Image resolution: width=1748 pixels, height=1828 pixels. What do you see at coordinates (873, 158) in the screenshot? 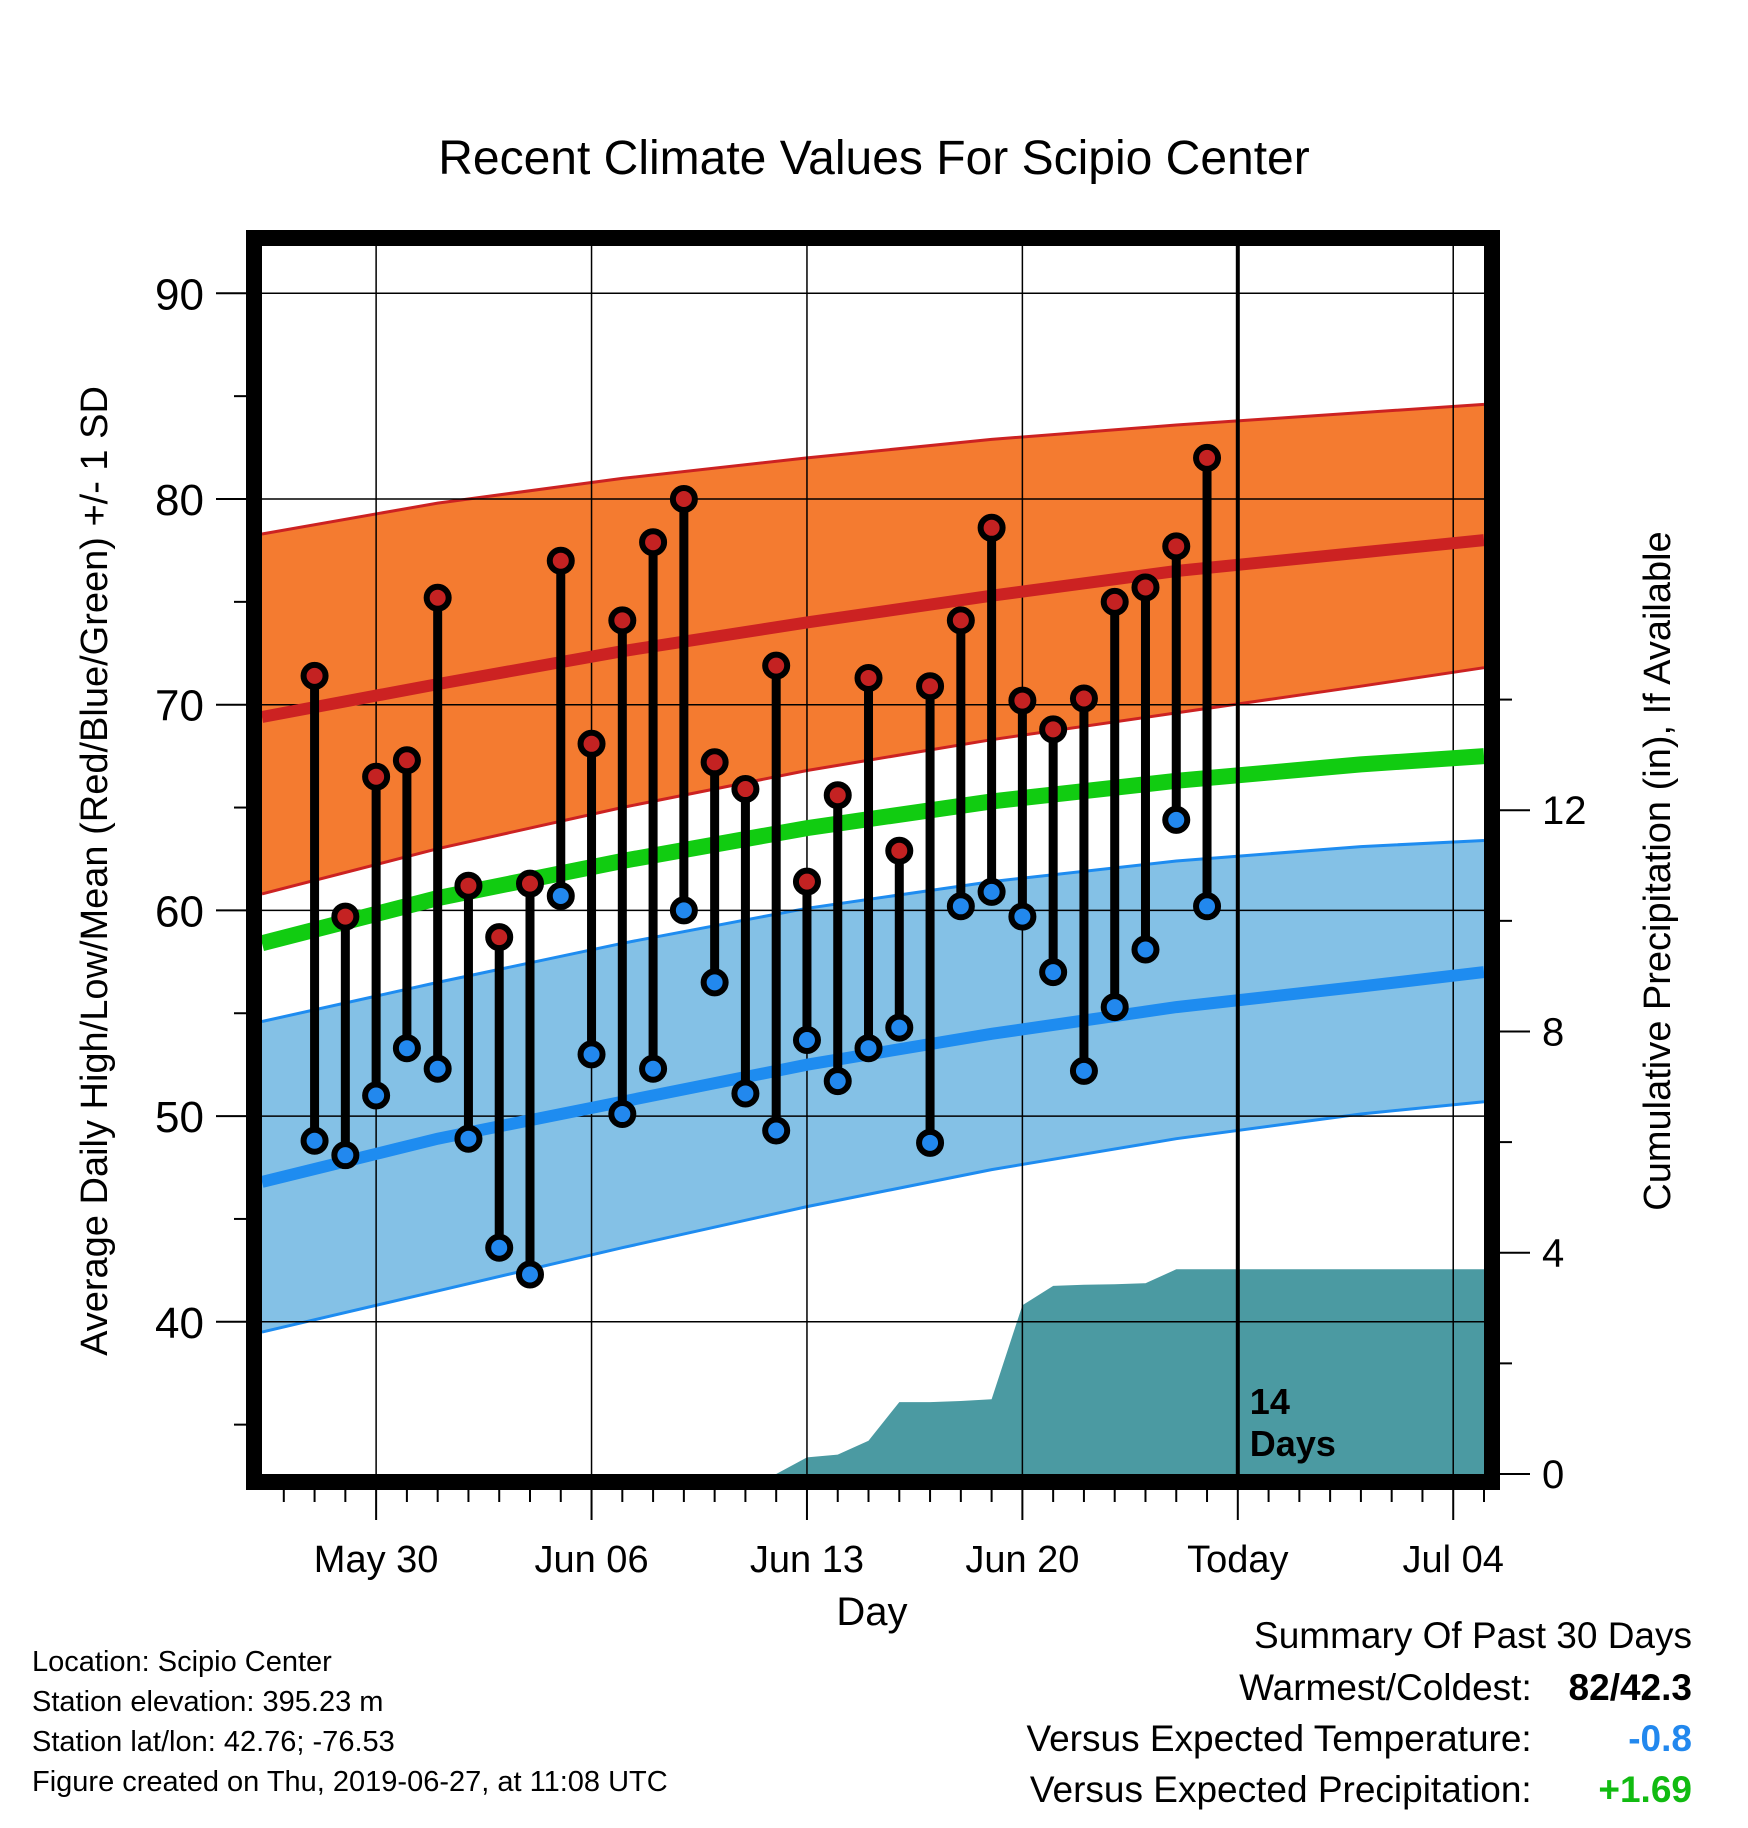
I see `chart-title: Recent Climate Values For Scipio Center` at bounding box center [873, 158].